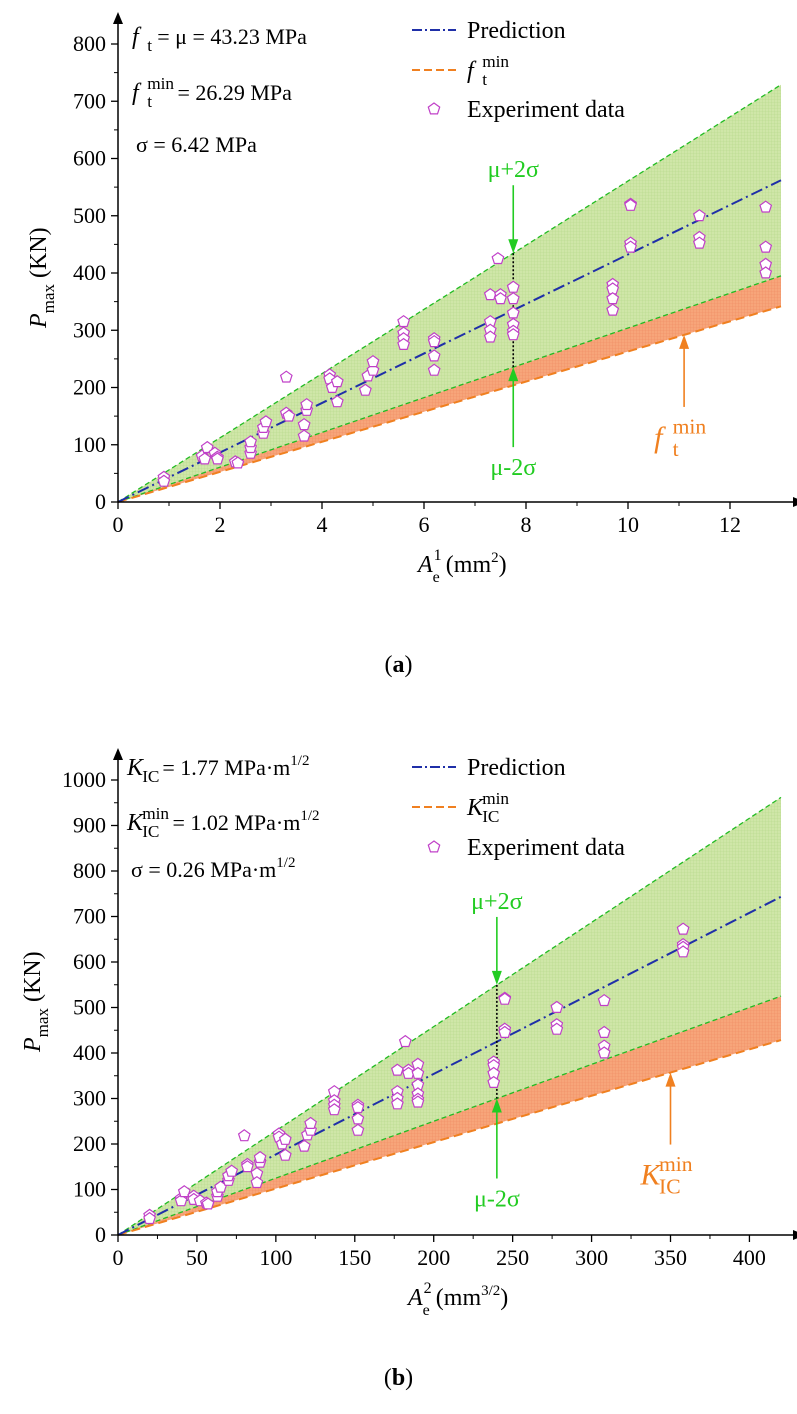 The image size is (797, 1414). What do you see at coordinates (135, 768) in the screenshot?
I see `param-1-sym: K` at bounding box center [135, 768].